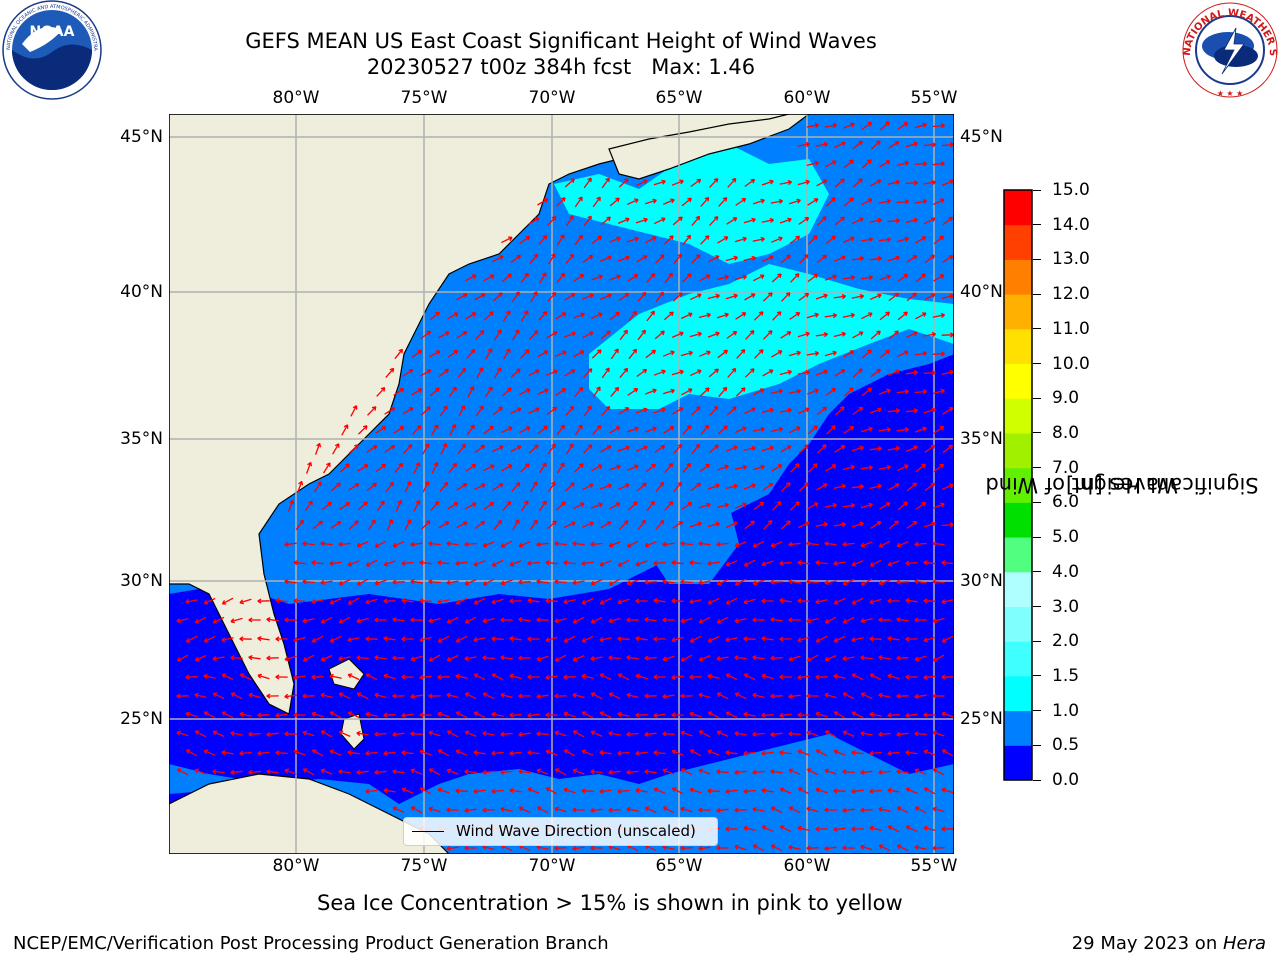  What do you see at coordinates (1169, 943) in the screenshot?
I see `footer-right: 29 May 2023 on Hera` at bounding box center [1169, 943].